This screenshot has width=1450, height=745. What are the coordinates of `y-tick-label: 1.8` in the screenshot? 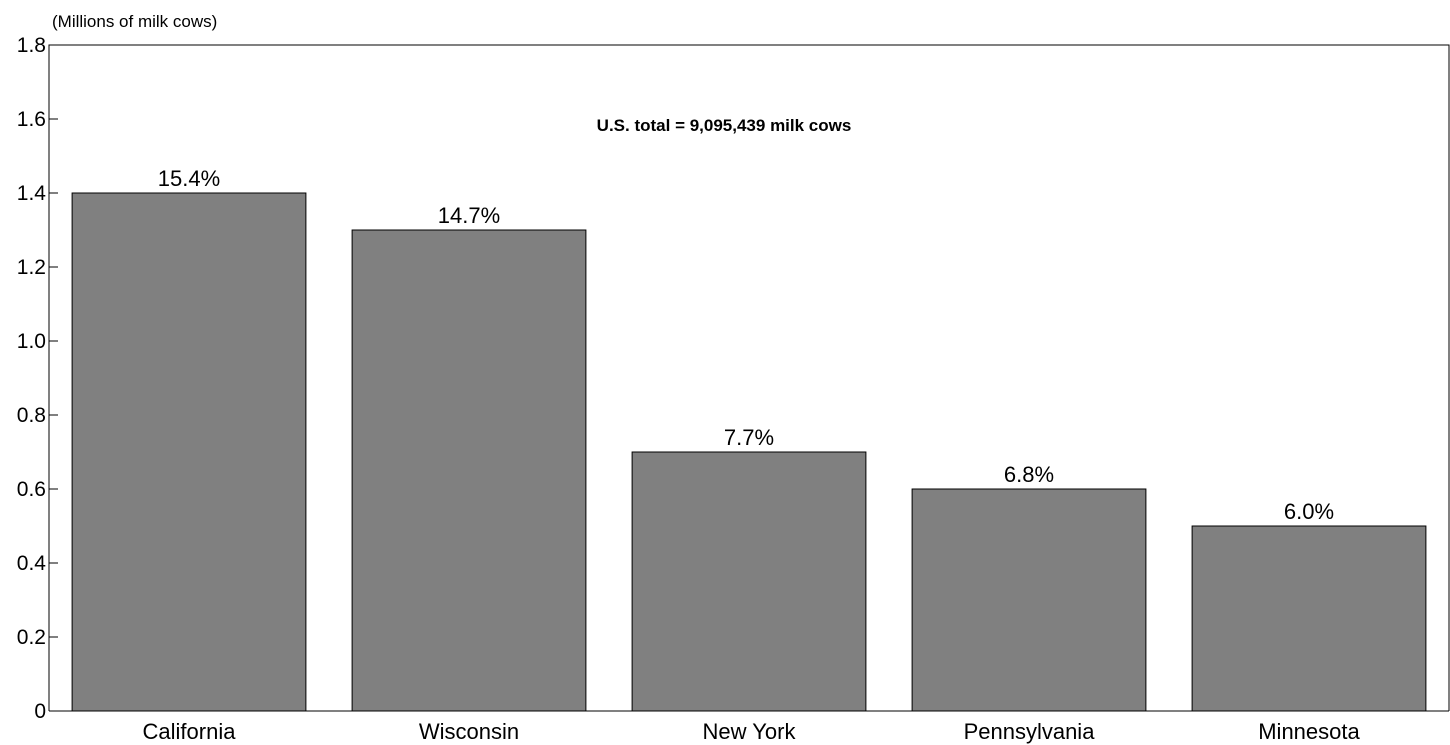 It's located at (31, 45).